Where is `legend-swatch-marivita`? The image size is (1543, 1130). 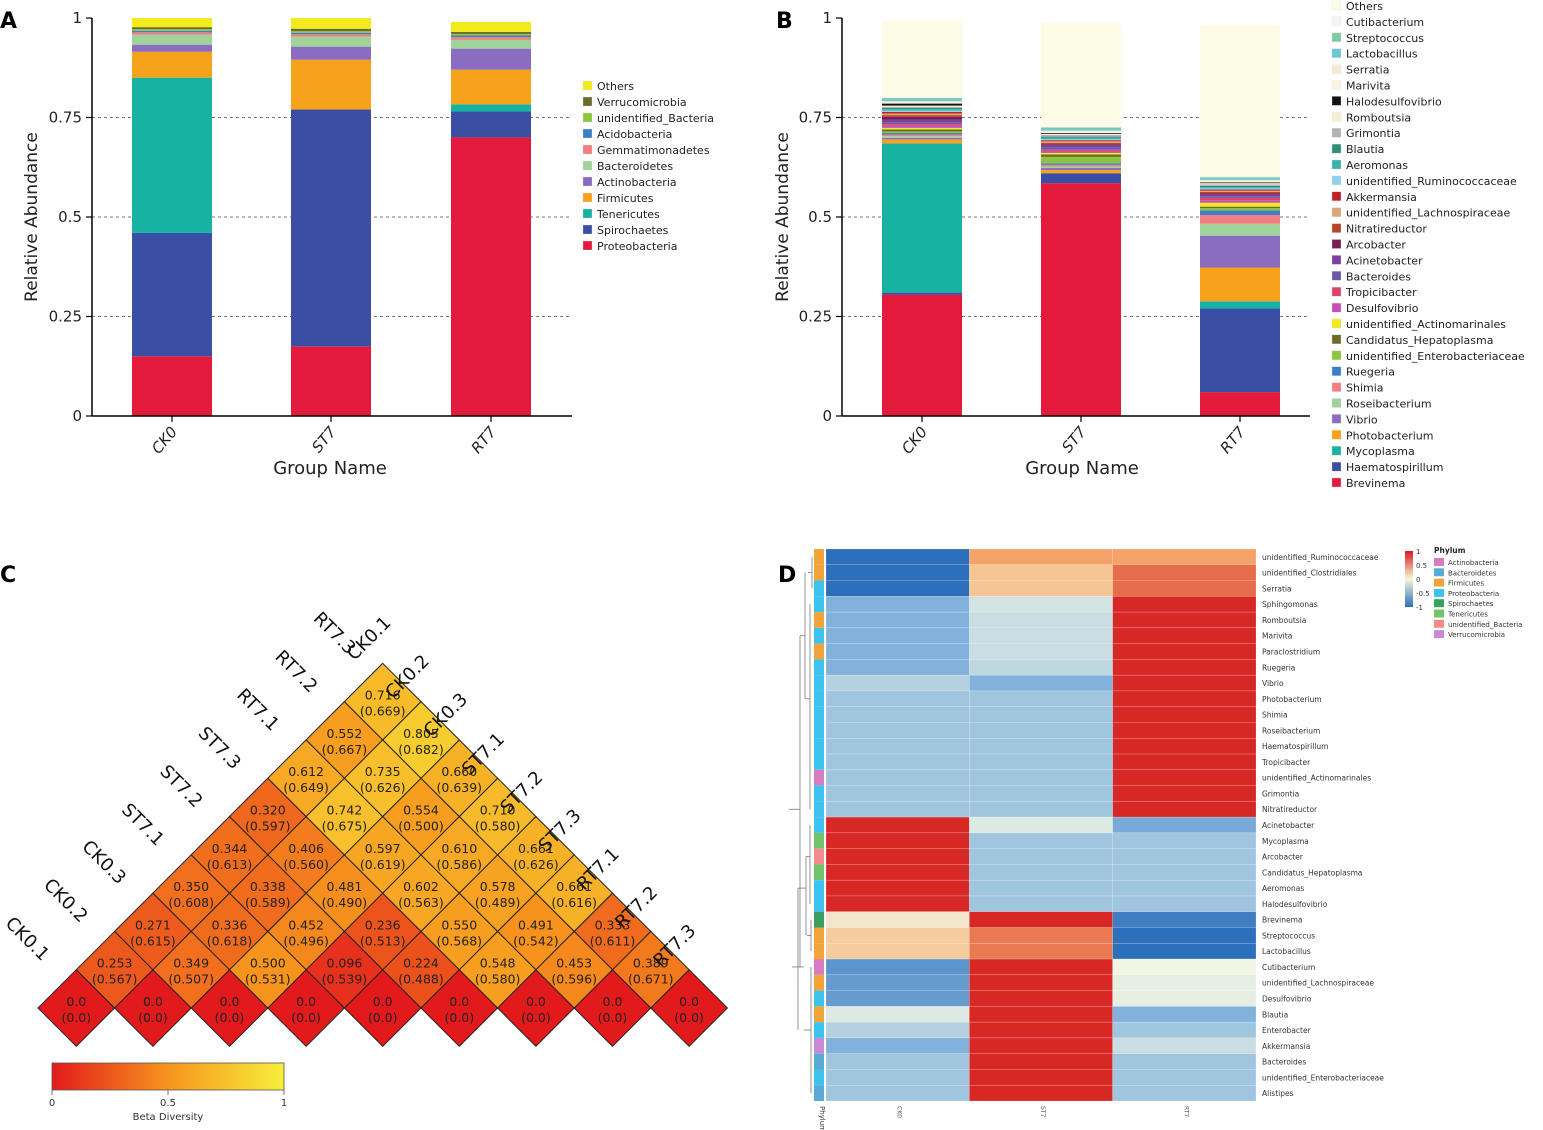 legend-swatch-marivita is located at coordinates (1336, 85).